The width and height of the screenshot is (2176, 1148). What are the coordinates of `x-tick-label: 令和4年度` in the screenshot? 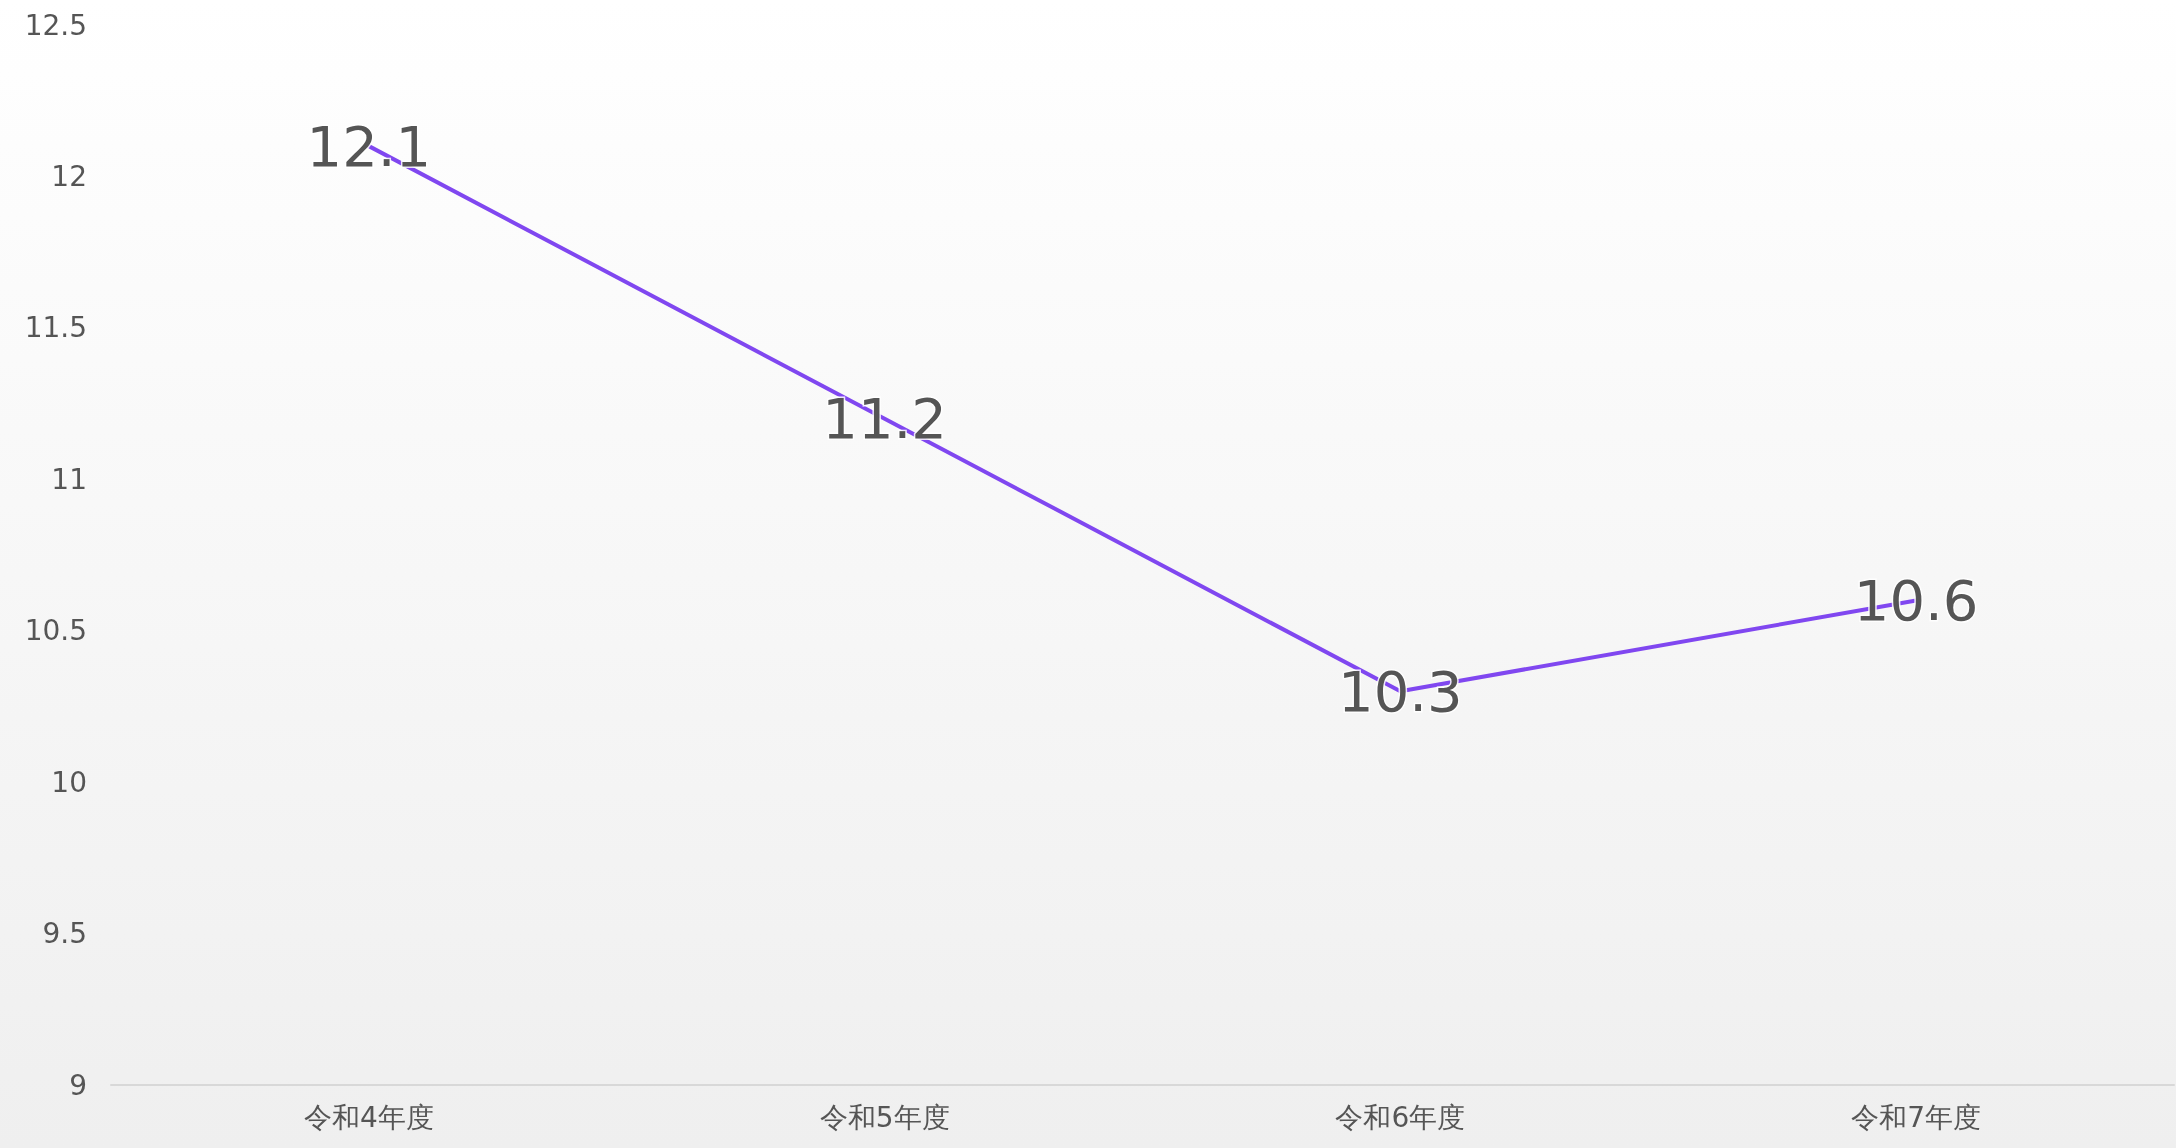 It's located at (368, 1117).